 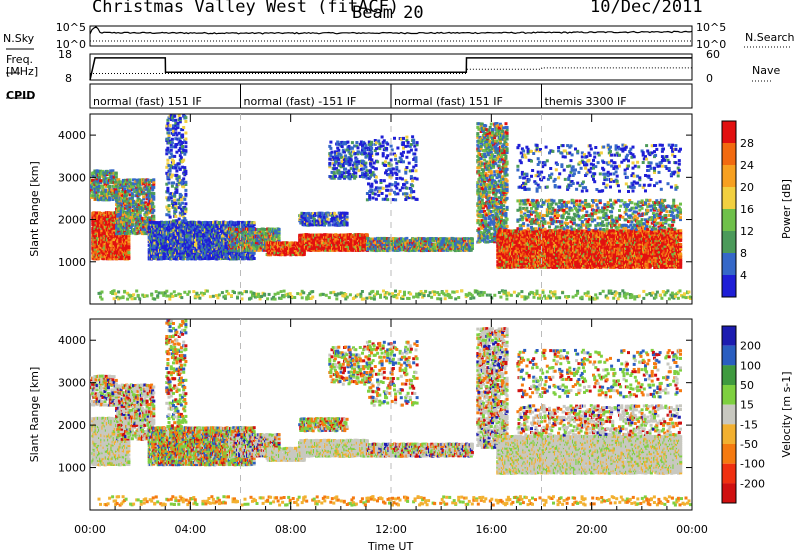 What do you see at coordinates (391, 36) in the screenshot?
I see `noise-panel-frame` at bounding box center [391, 36].